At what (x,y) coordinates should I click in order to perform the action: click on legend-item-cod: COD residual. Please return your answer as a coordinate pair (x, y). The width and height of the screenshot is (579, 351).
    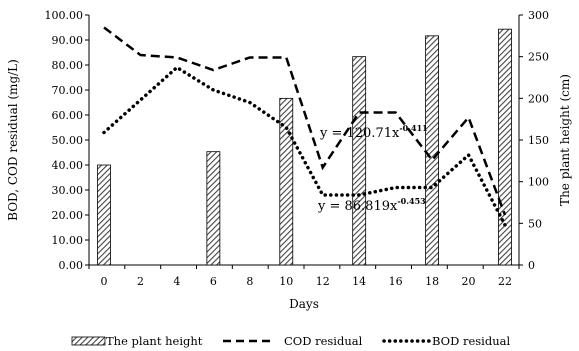
    Looking at the image, I should click on (293, 341).